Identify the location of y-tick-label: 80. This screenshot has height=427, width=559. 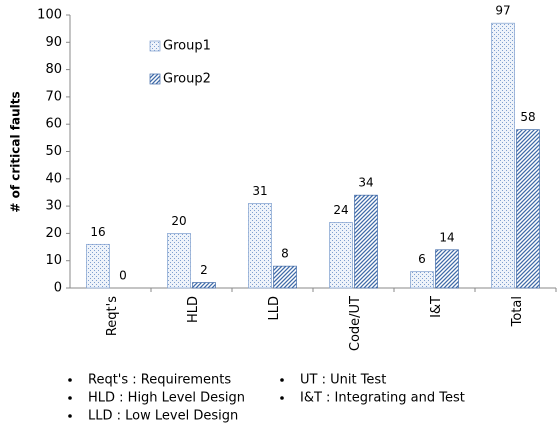
(53, 69).